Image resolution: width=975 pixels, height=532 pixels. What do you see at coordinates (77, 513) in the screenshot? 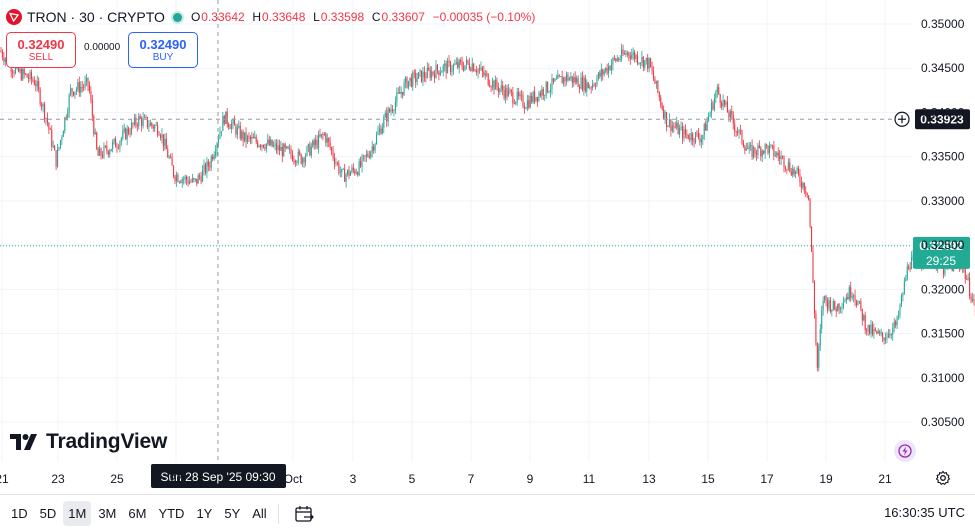
I see `range-button-1m: 1M` at bounding box center [77, 513].